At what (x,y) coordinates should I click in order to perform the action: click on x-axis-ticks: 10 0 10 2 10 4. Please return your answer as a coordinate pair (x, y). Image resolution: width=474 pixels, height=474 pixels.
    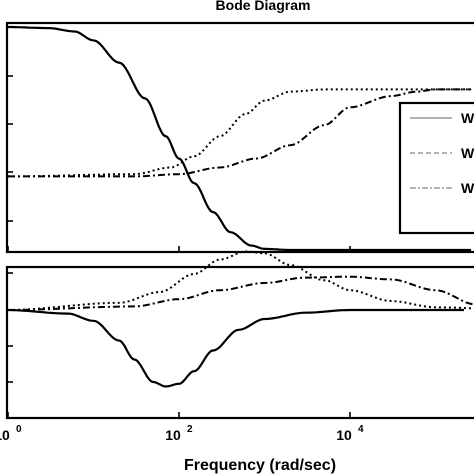
    Looking at the image, I should click on (182, 433).